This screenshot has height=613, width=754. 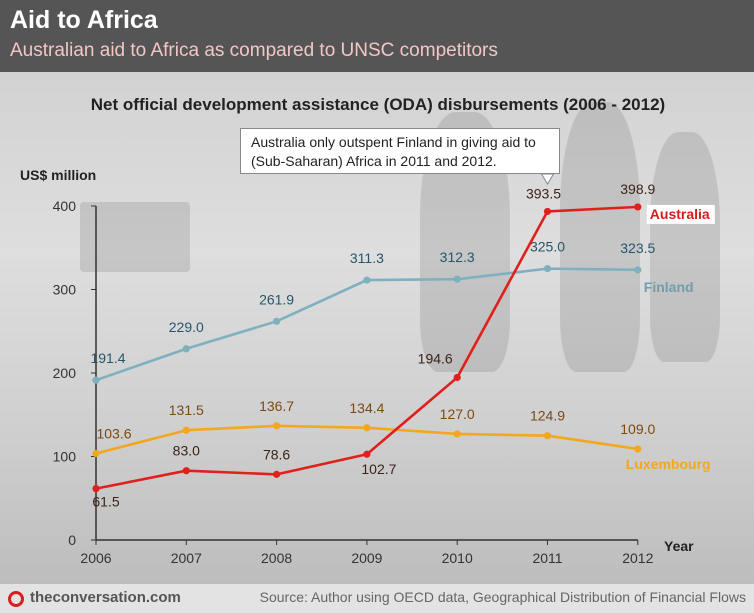 I want to click on data-label-luxembourg: 131.5, so click(x=186, y=410).